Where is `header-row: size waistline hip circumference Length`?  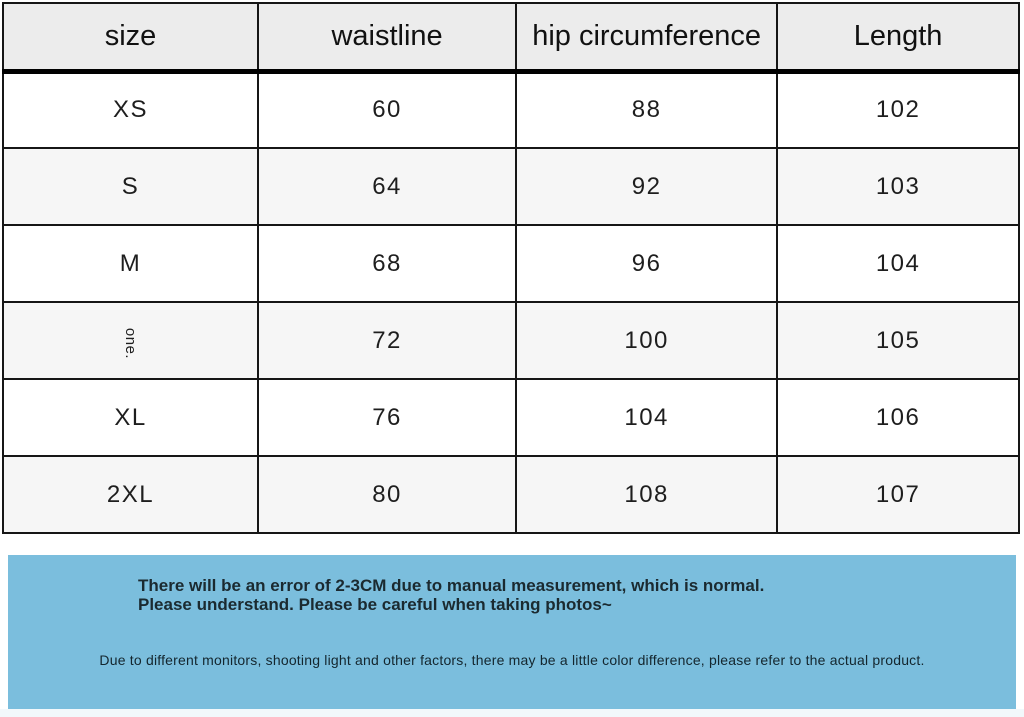 header-row: size waistline hip circumference Length is located at coordinates (510, 38).